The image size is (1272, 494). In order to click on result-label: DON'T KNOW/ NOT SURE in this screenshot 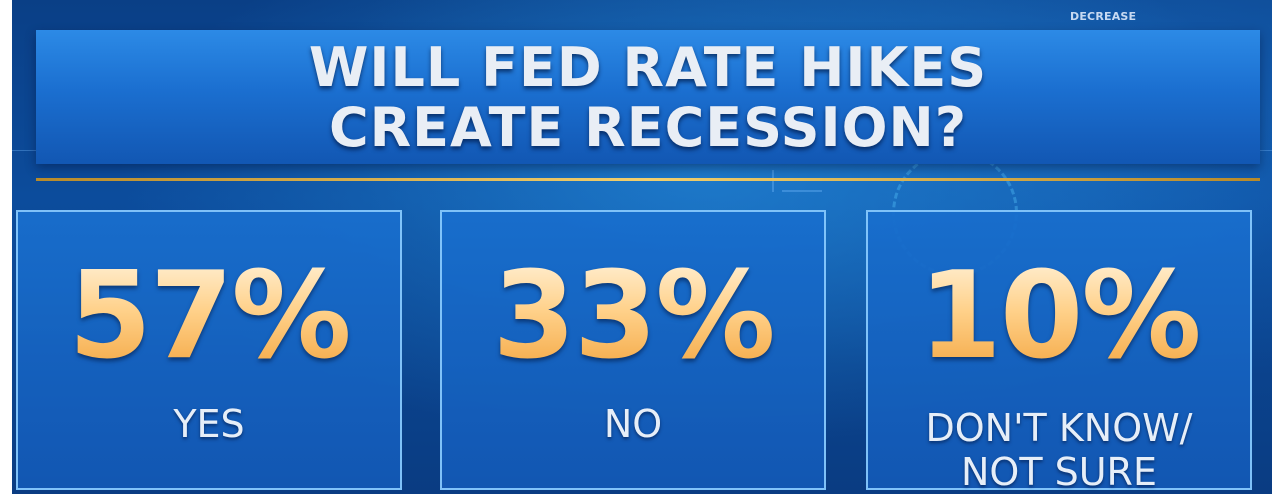, I will do `click(1059, 450)`.